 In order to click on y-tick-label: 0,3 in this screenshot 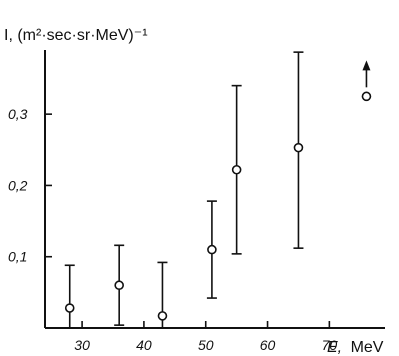, I will do `click(18, 114)`.